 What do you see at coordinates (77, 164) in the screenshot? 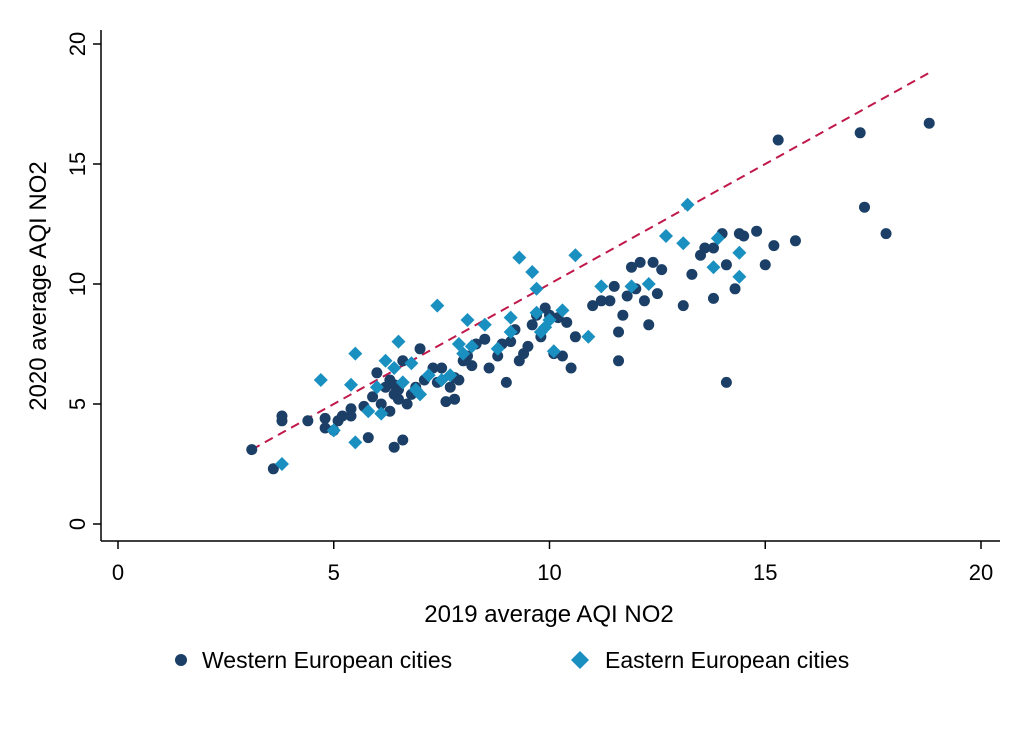
I see `y-tick-label: 15` at bounding box center [77, 164].